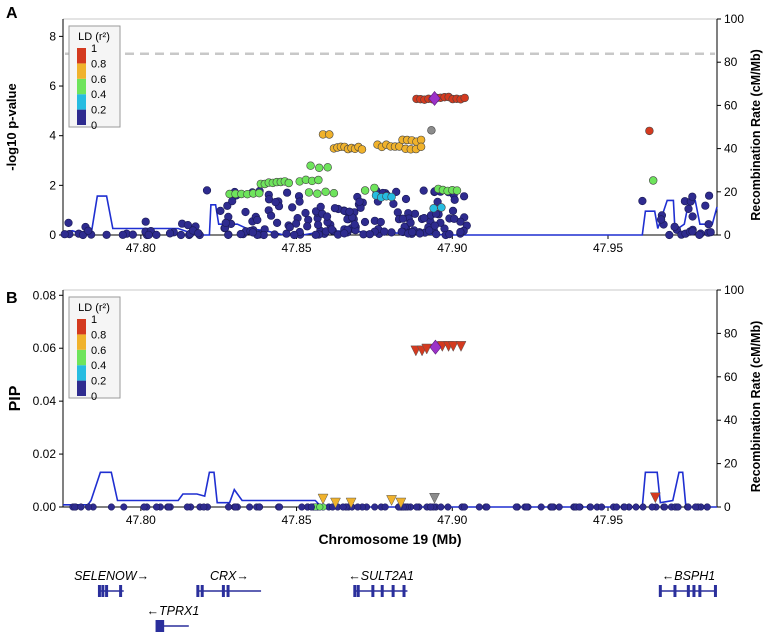 The image size is (768, 635). What do you see at coordinates (452, 248) in the screenshot?
I see `a-x-tick-label: 47.90` at bounding box center [452, 248].